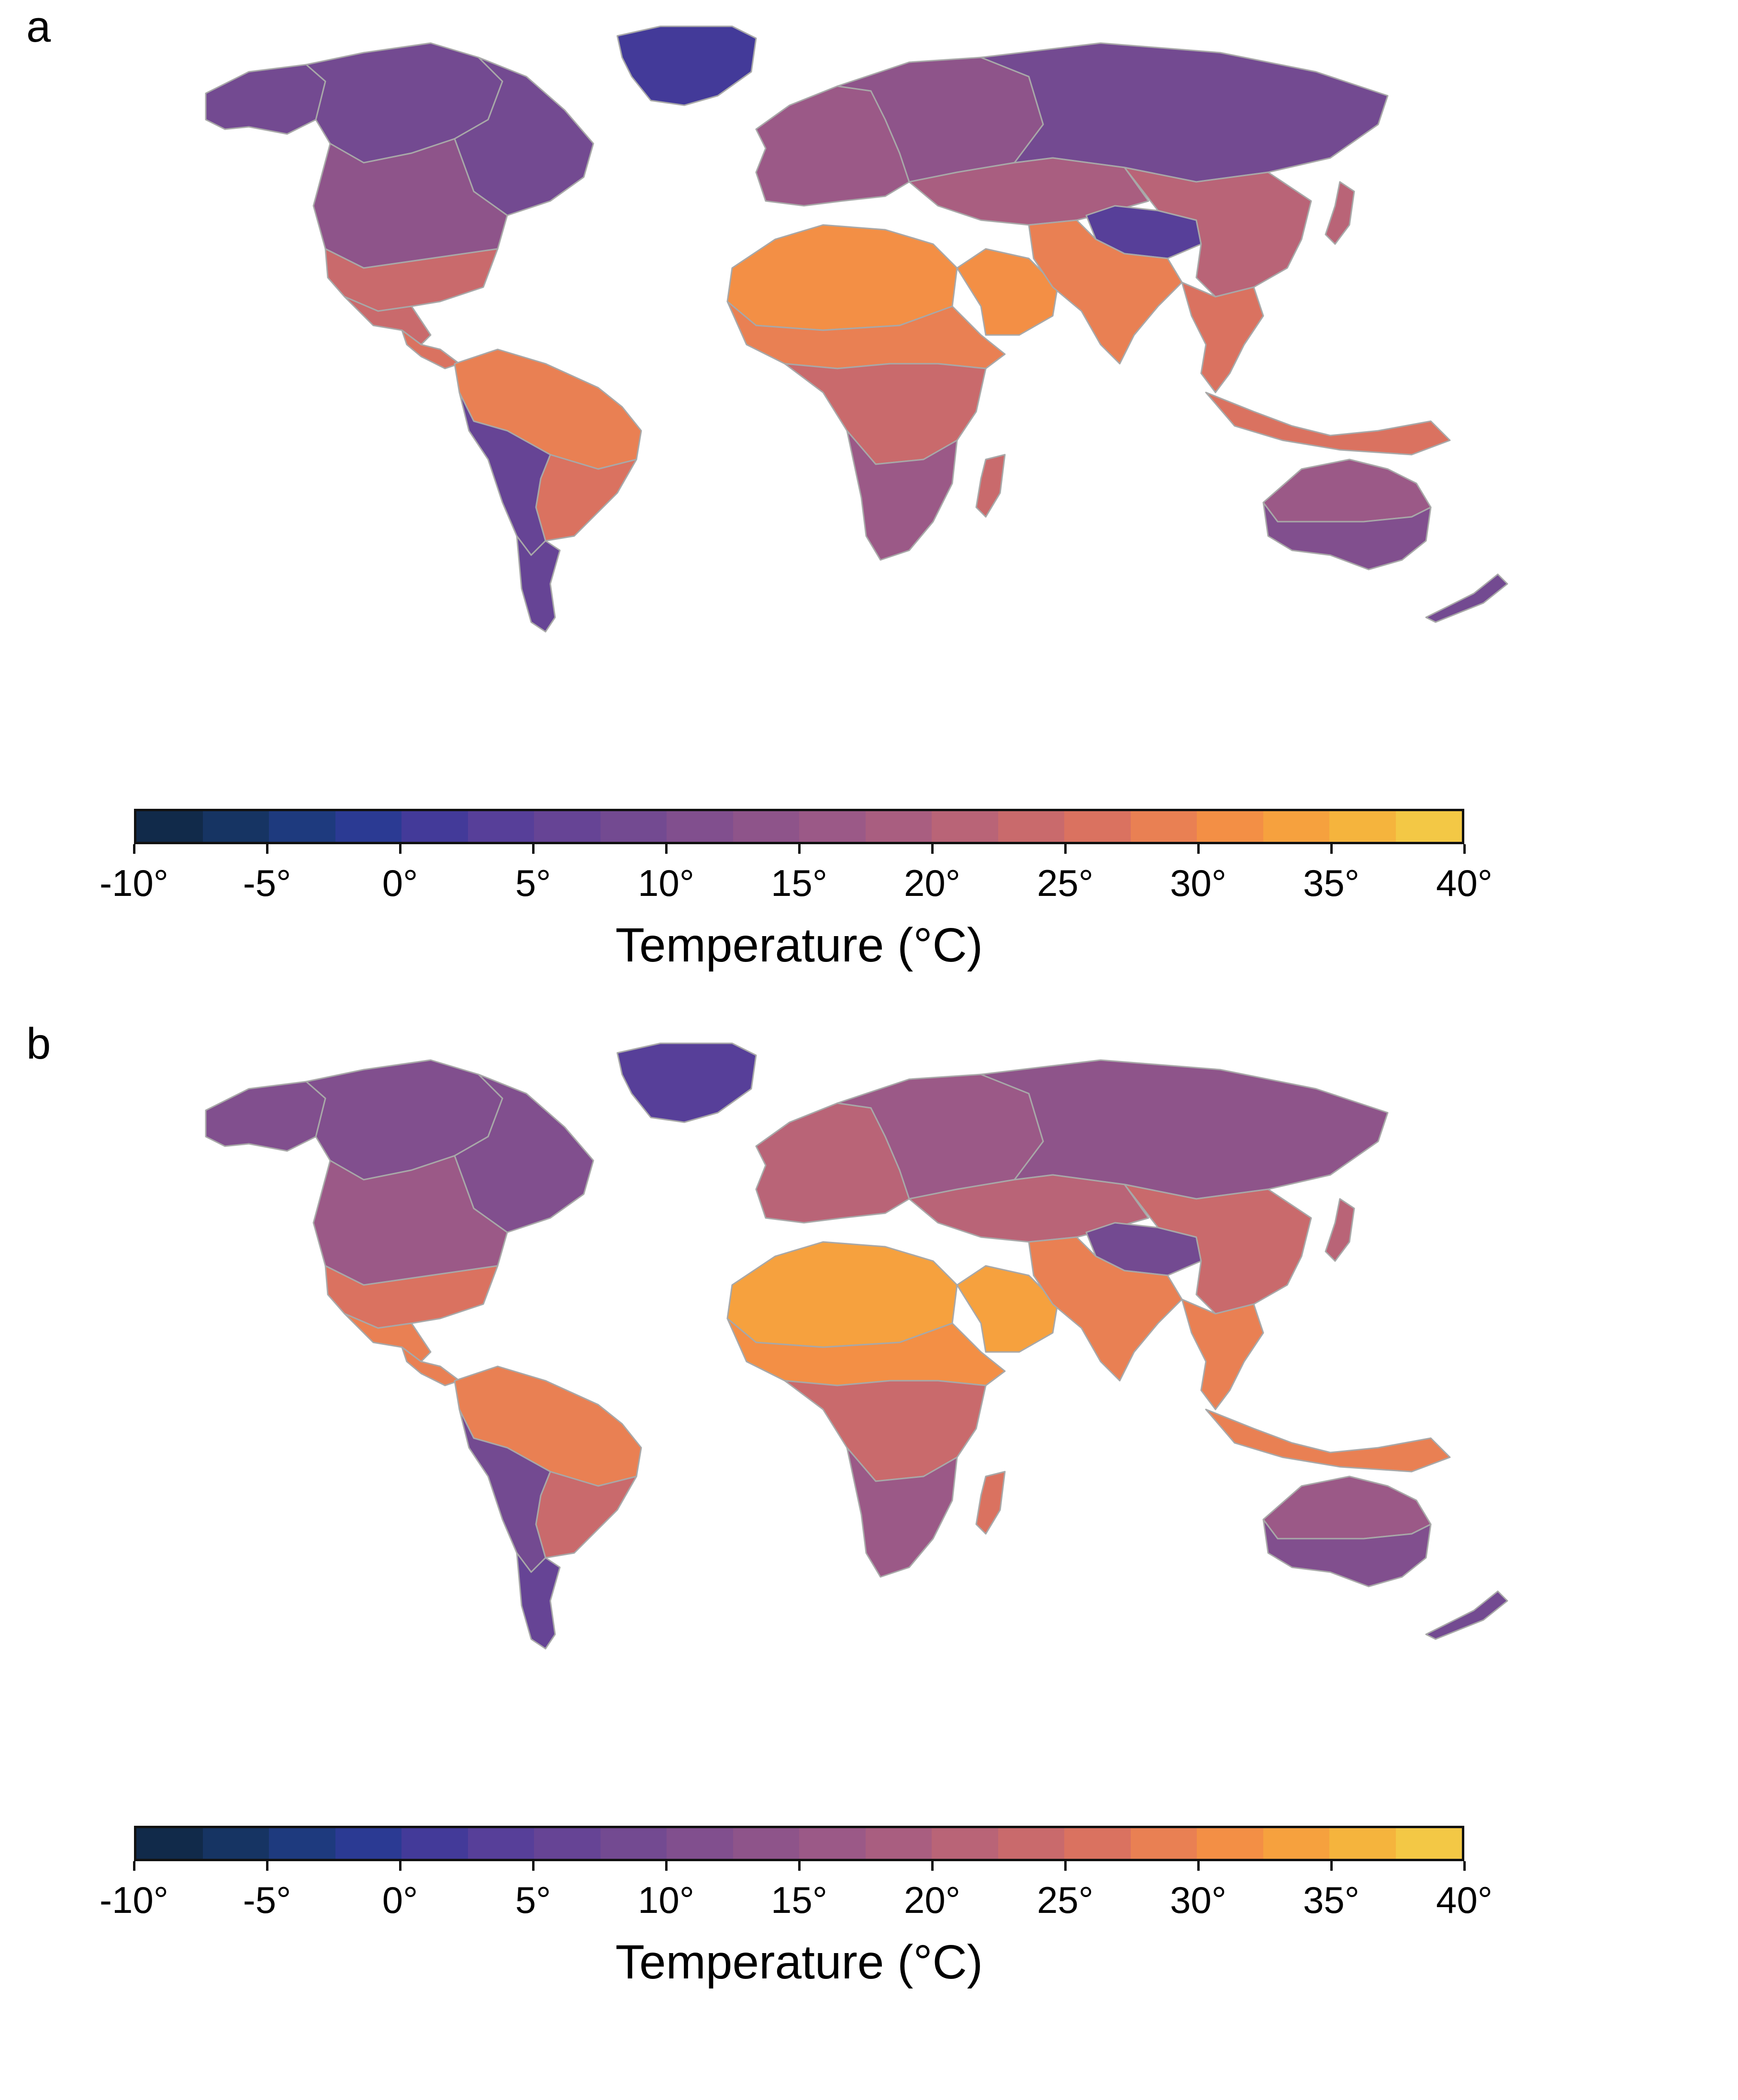  I want to click on colorbar-tick-label: -5°, so click(267, 1900).